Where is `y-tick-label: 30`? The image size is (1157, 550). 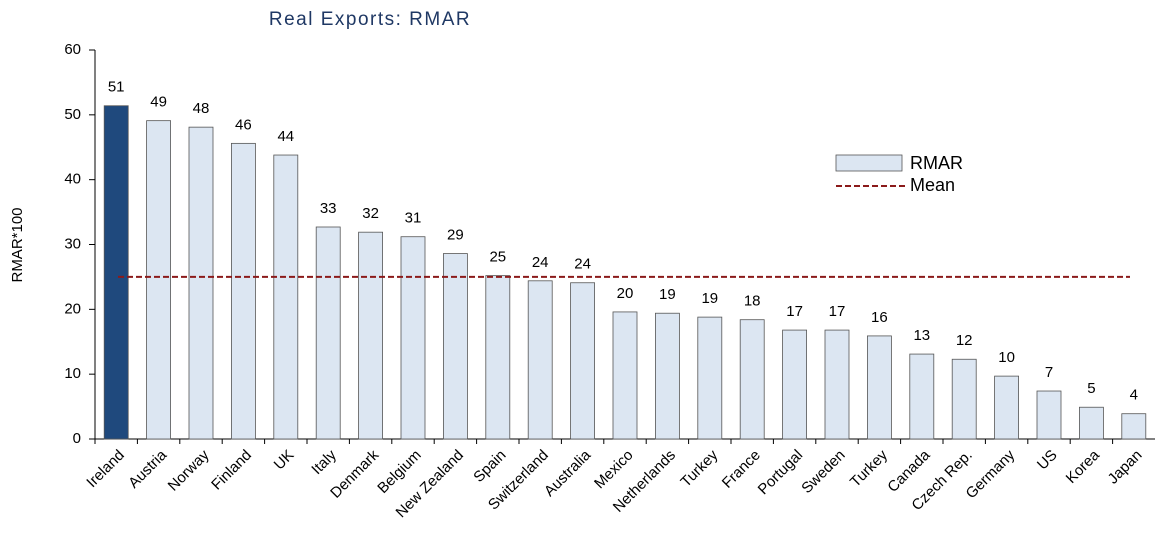 y-tick-label: 30 is located at coordinates (72, 243).